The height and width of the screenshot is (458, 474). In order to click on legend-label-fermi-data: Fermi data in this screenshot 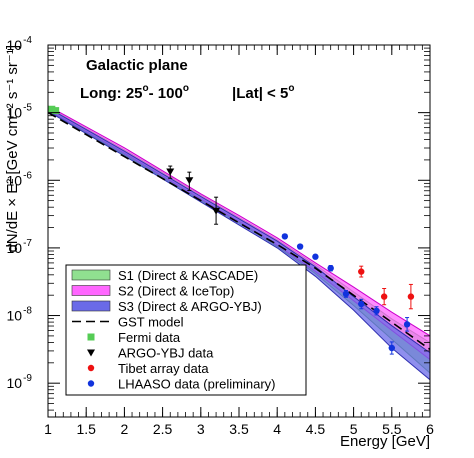, I will do `click(149, 337)`.